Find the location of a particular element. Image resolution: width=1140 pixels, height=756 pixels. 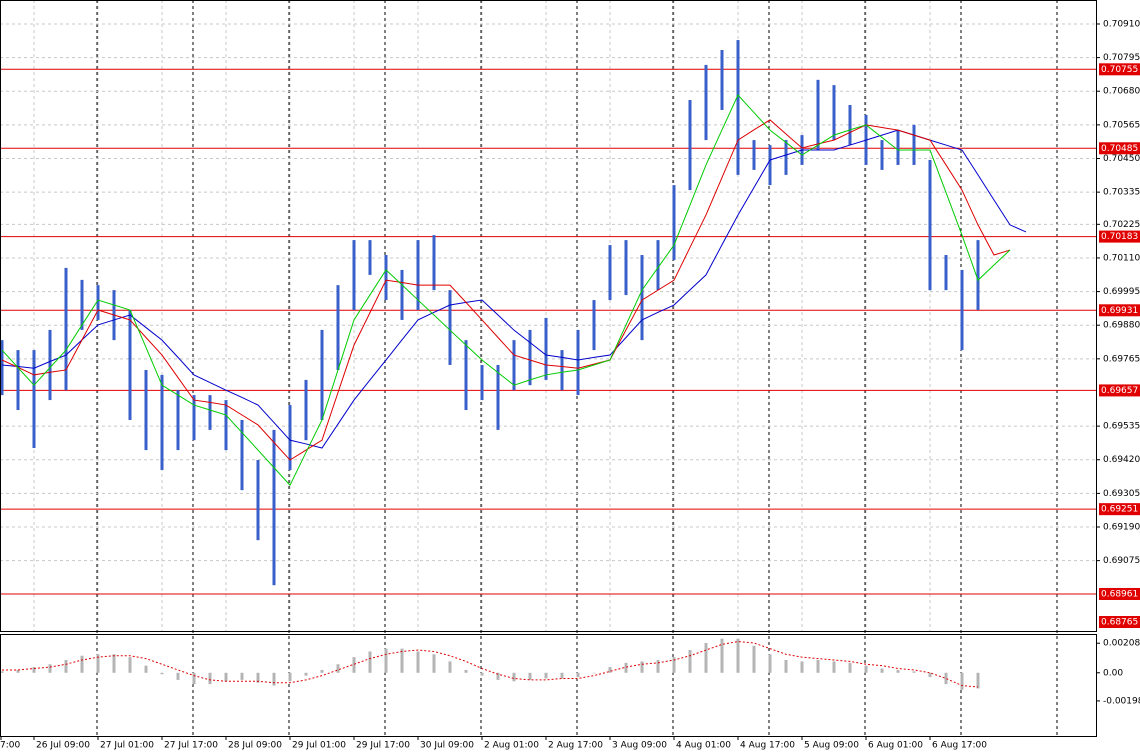

x-tick-label: 4 Aug 01:00 is located at coordinates (703, 746).